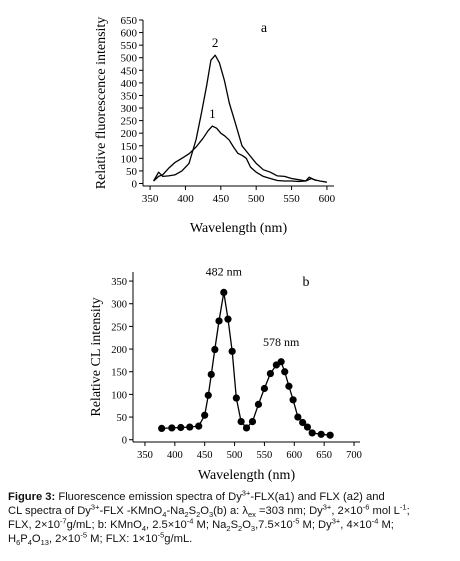  Describe the element at coordinates (403, 507) in the screenshot. I see `caption-text: -1` at that location.